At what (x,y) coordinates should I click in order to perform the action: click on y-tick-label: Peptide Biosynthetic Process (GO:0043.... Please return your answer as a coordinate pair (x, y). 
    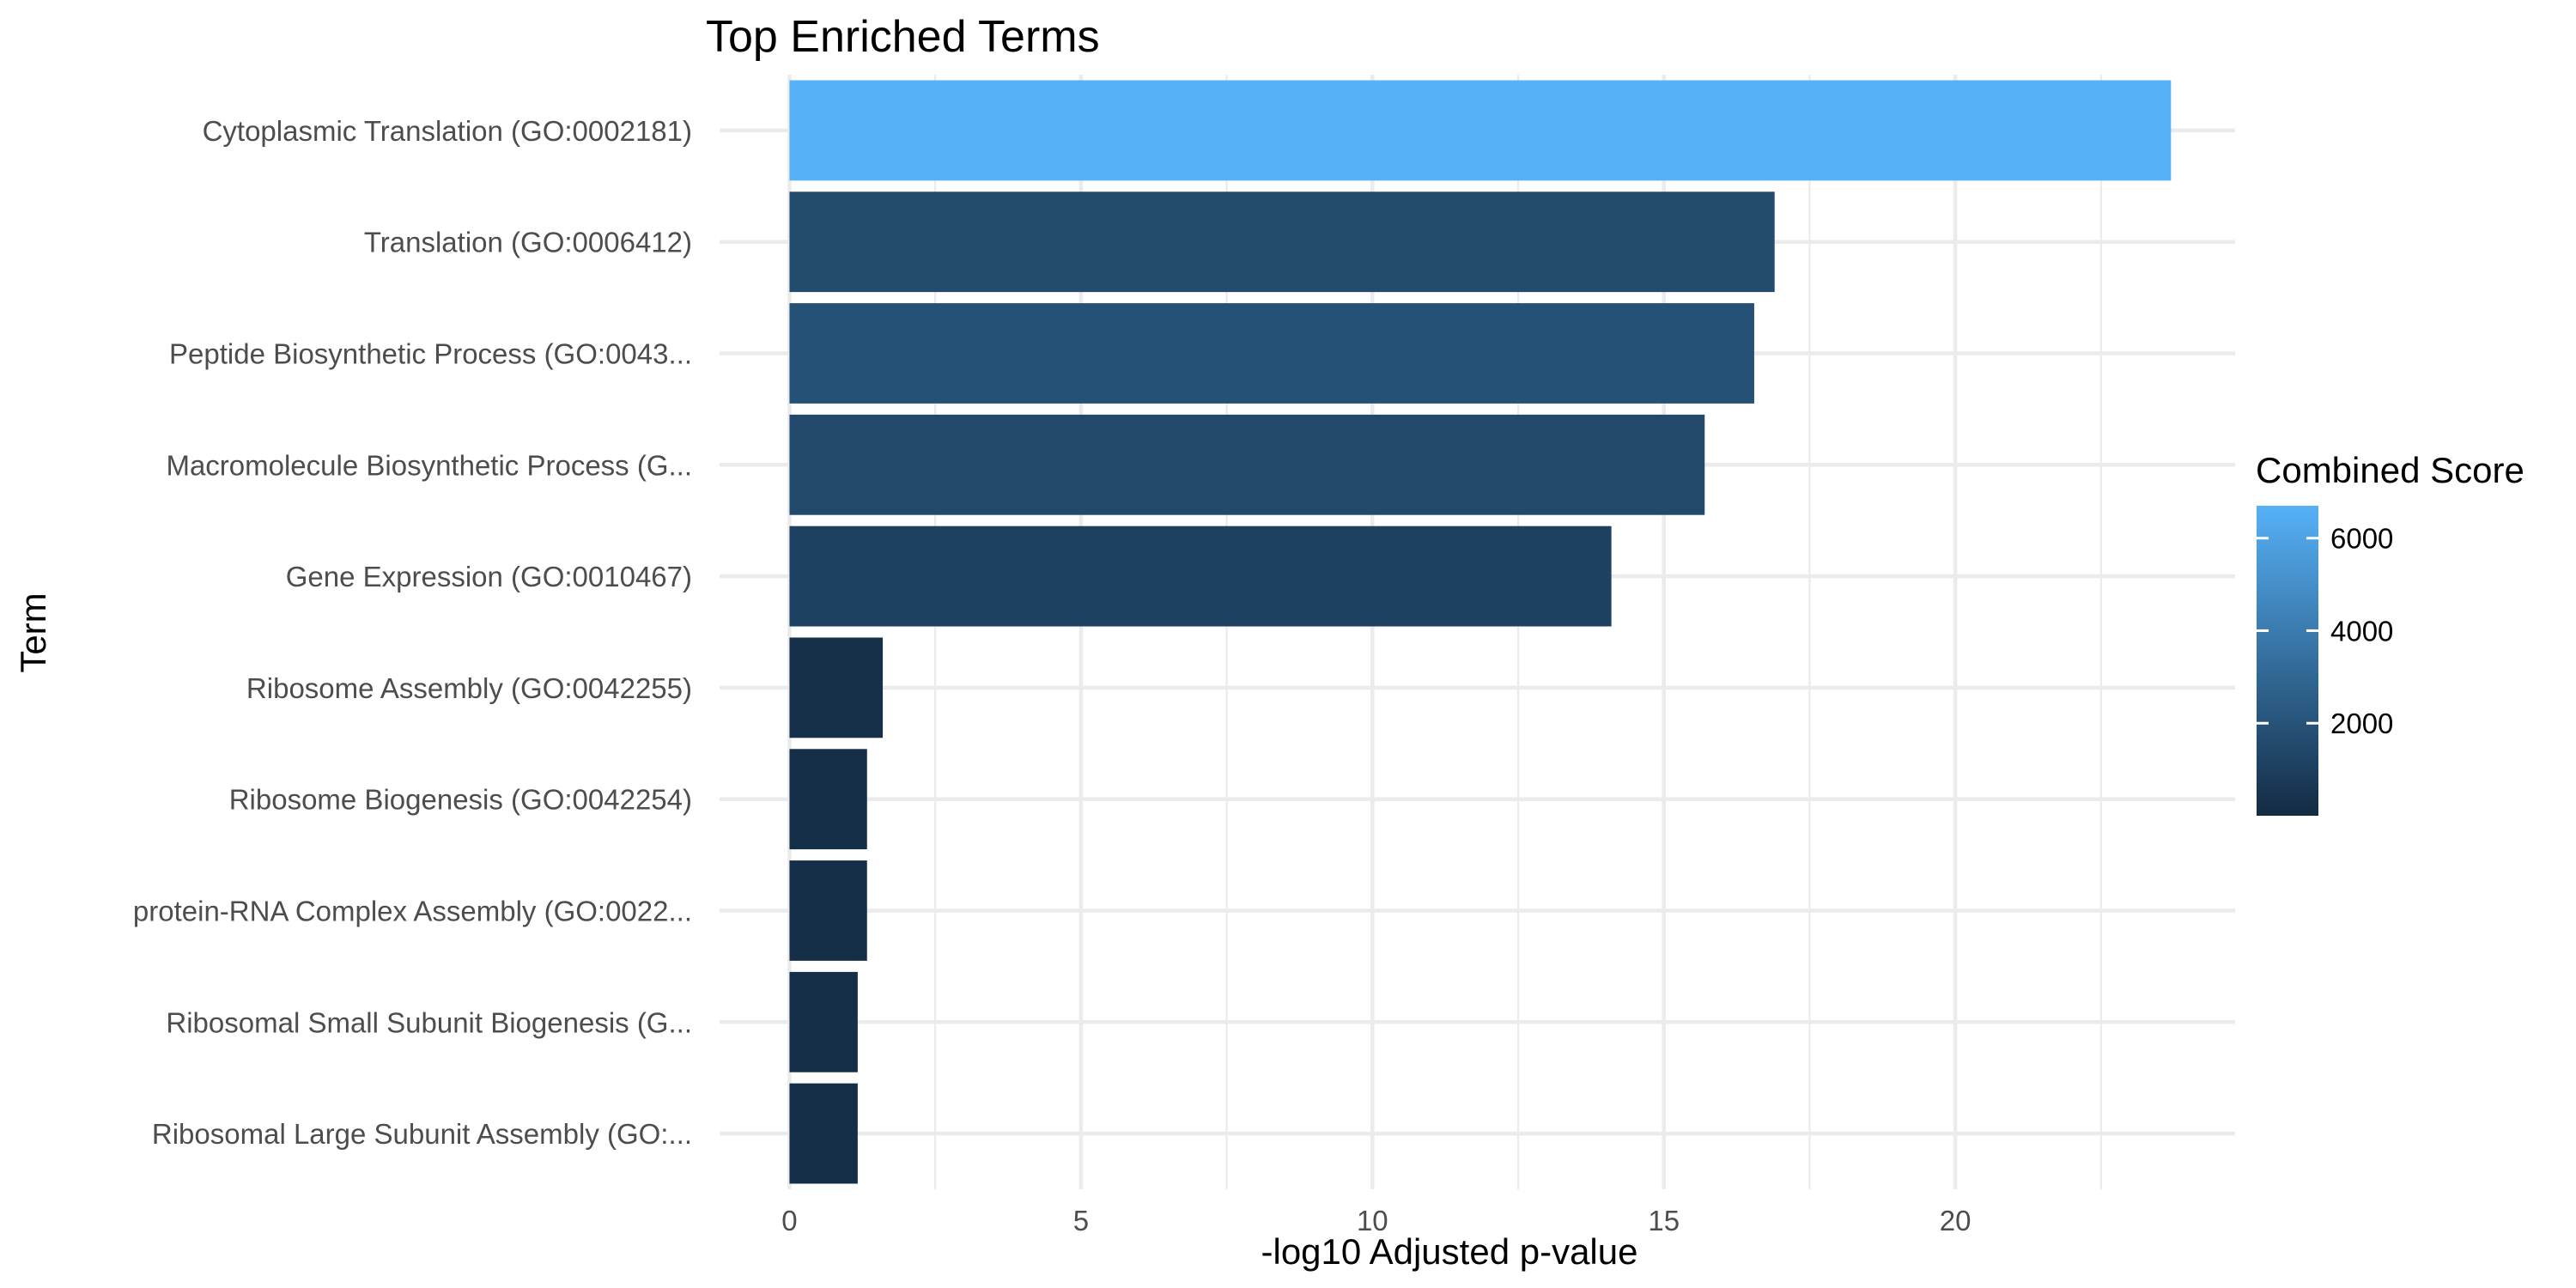
    Looking at the image, I should click on (431, 354).